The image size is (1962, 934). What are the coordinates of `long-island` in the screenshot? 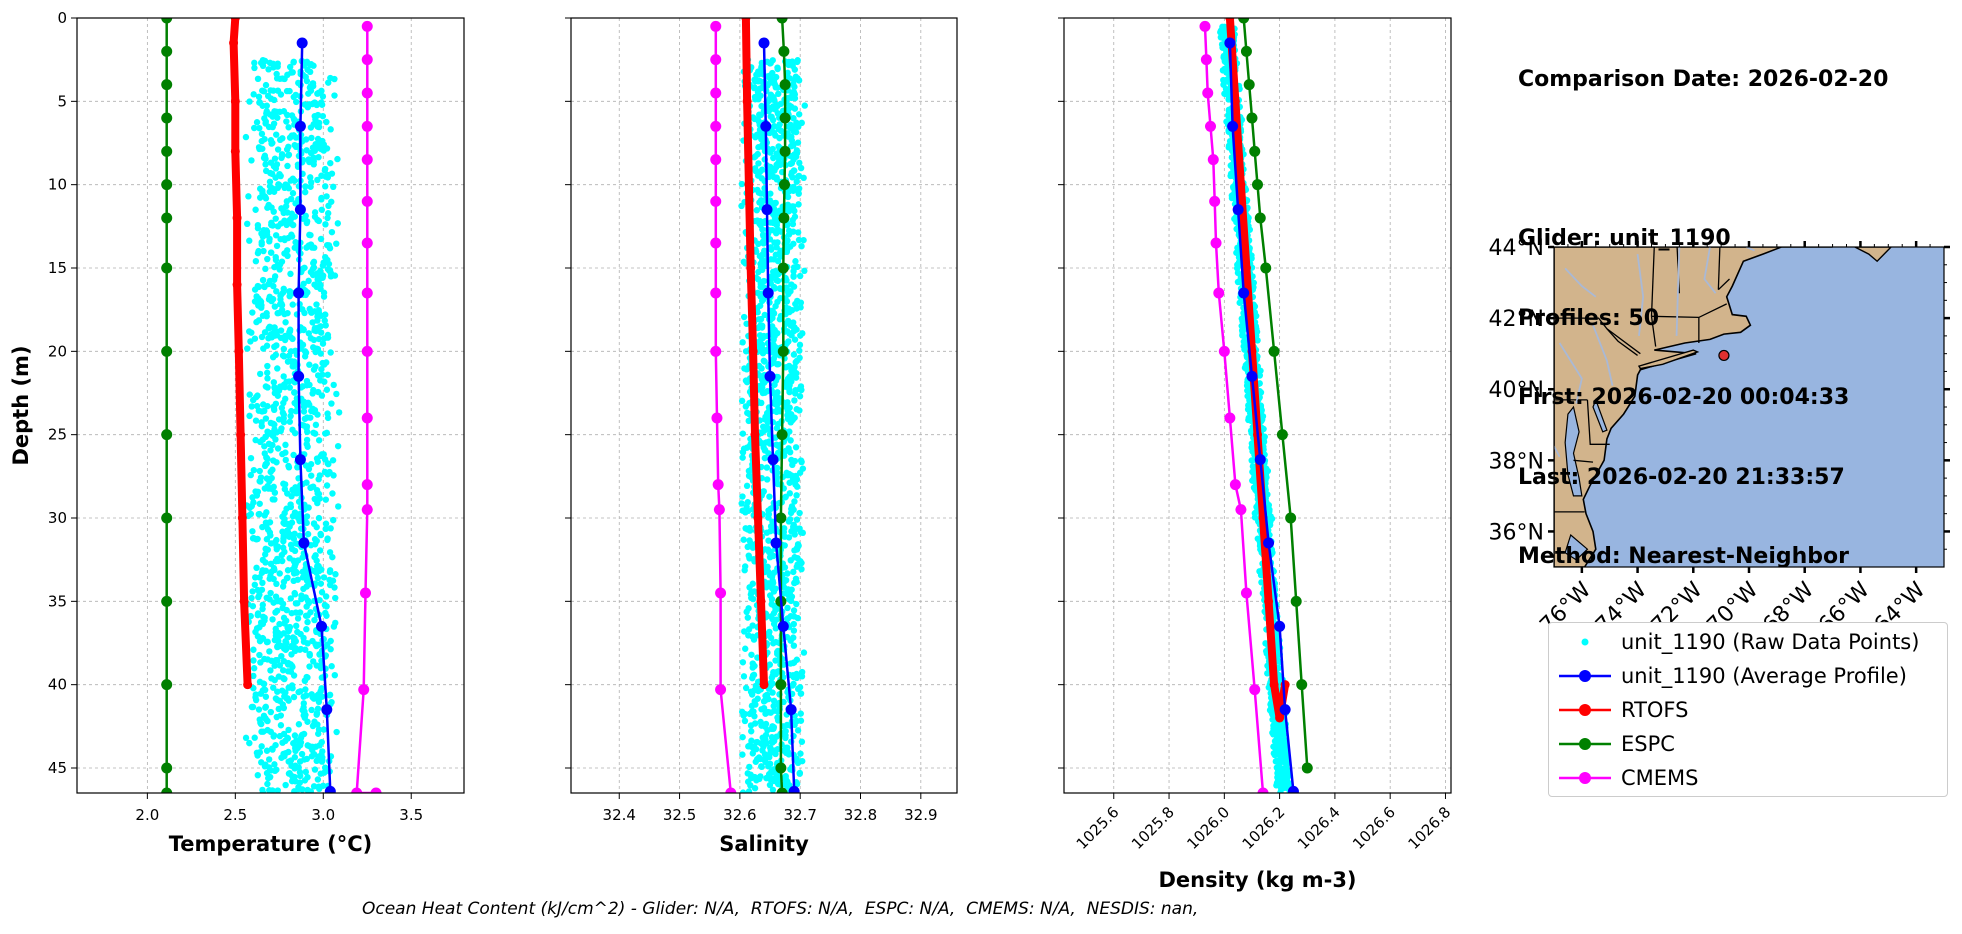 It's located at (1668, 359).